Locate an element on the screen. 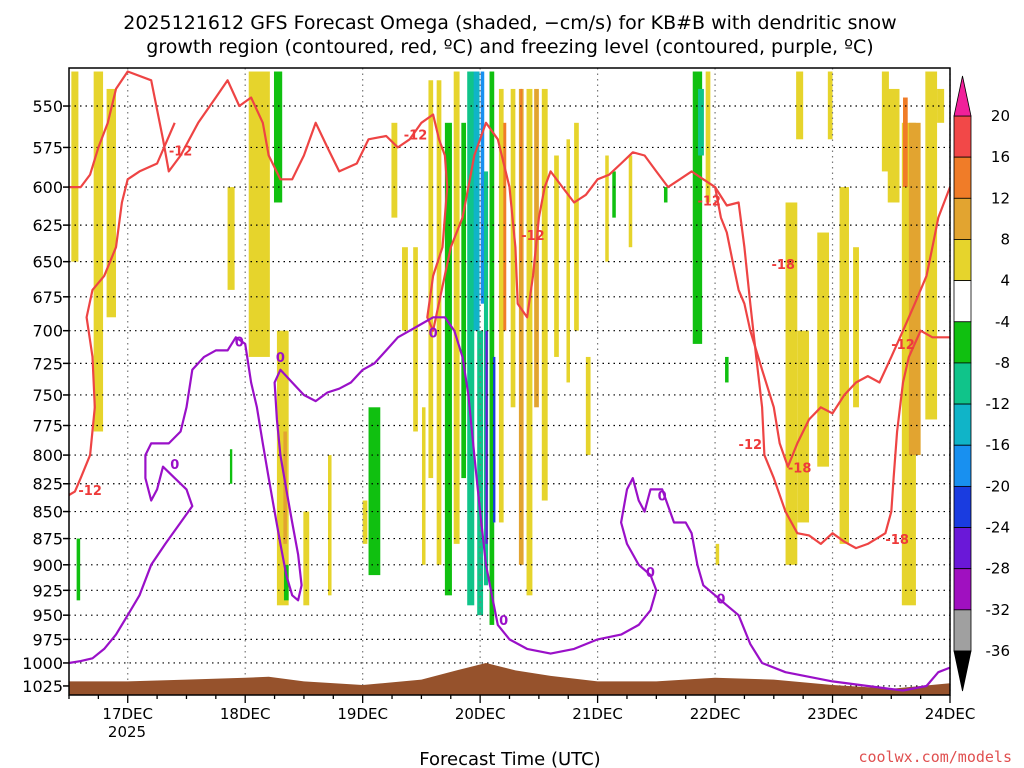 This screenshot has height=768, width=1024. y-tick-label-600: 600 is located at coordinates (47, 187).